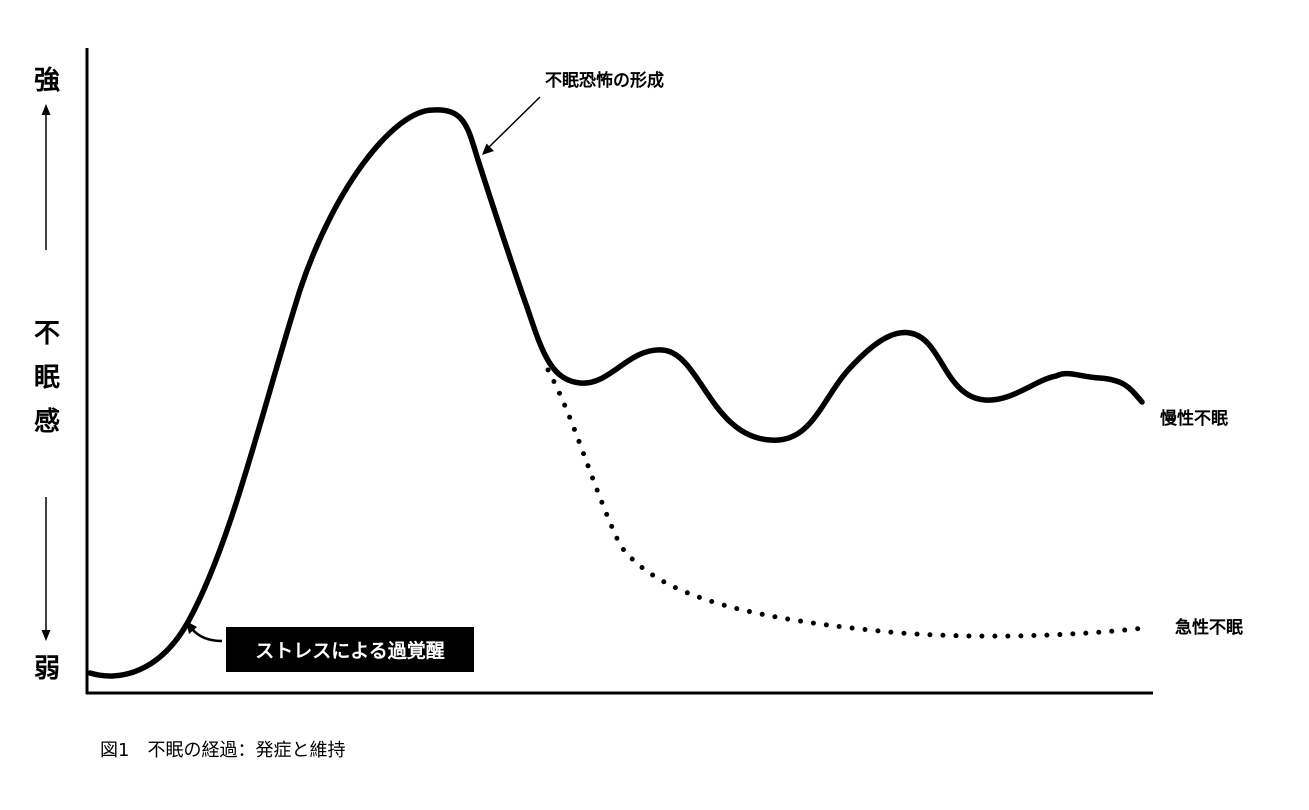 This screenshot has height=810, width=1309. Describe the element at coordinates (46, 177) in the screenshot. I see `up-arrow-icon` at that location.